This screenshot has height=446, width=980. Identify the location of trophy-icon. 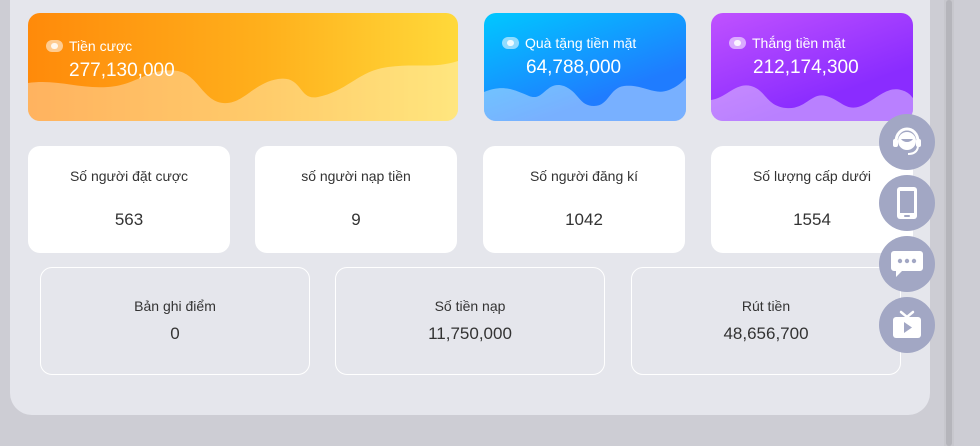
(737, 43).